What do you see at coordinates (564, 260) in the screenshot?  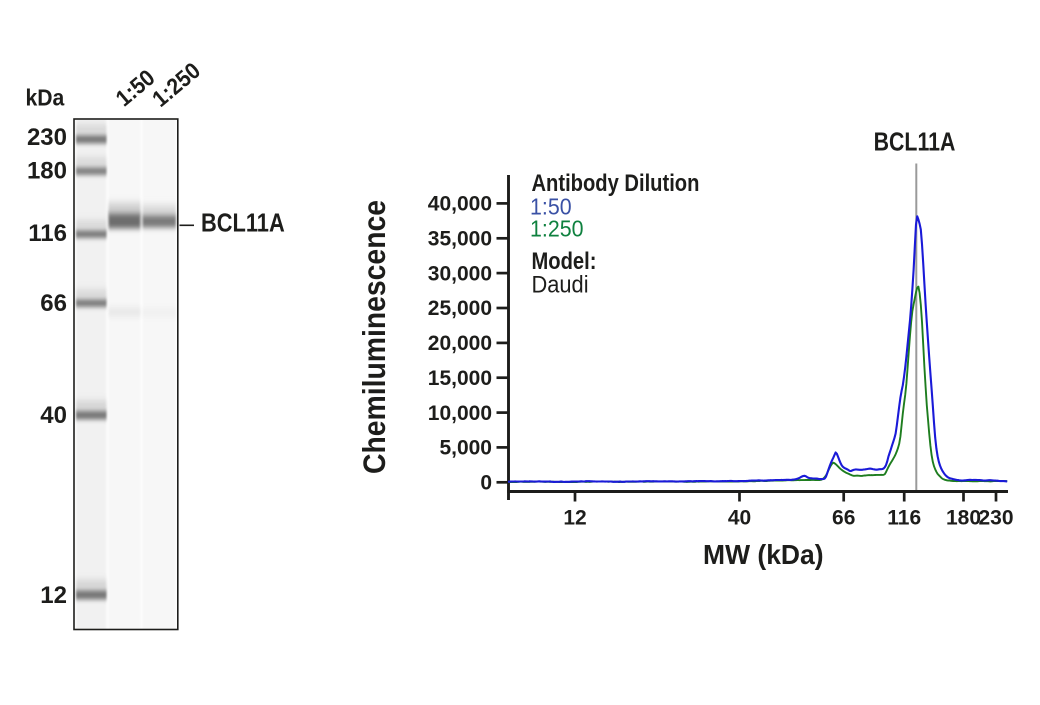 I see `svg-text: Model:` at bounding box center [564, 260].